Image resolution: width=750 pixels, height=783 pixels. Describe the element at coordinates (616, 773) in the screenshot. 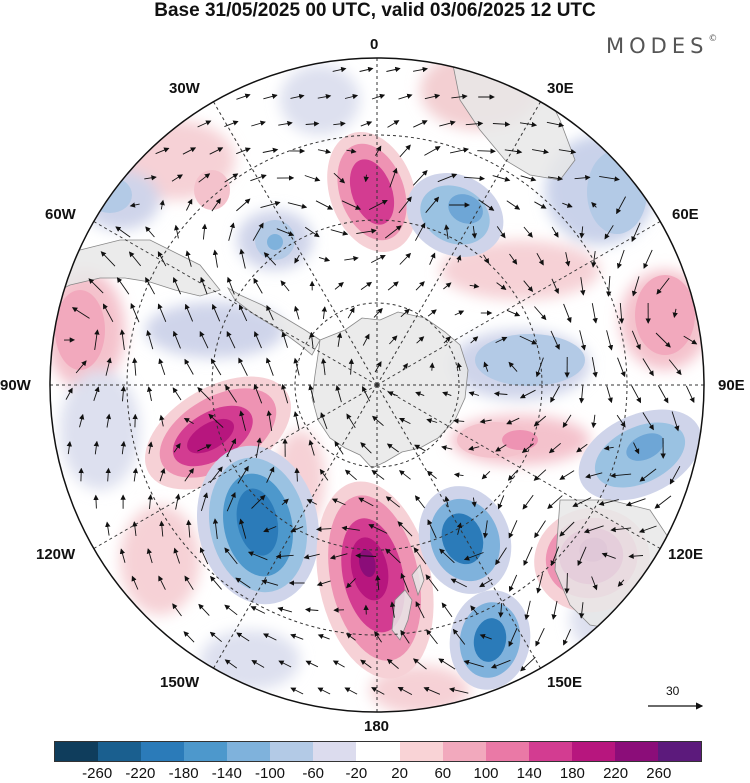

I see `colorbar-tick-label: 220` at that location.